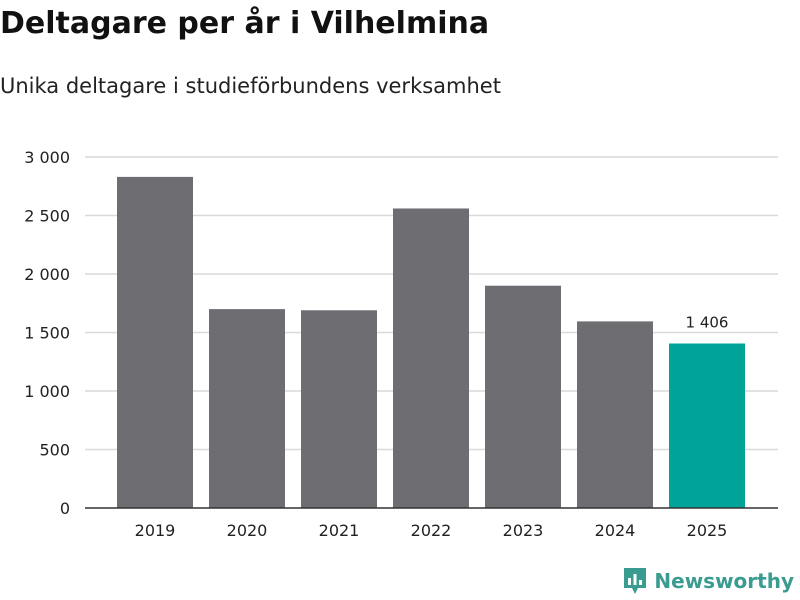 The width and height of the screenshot is (800, 600). I want to click on data-label: 1 406, so click(707, 322).